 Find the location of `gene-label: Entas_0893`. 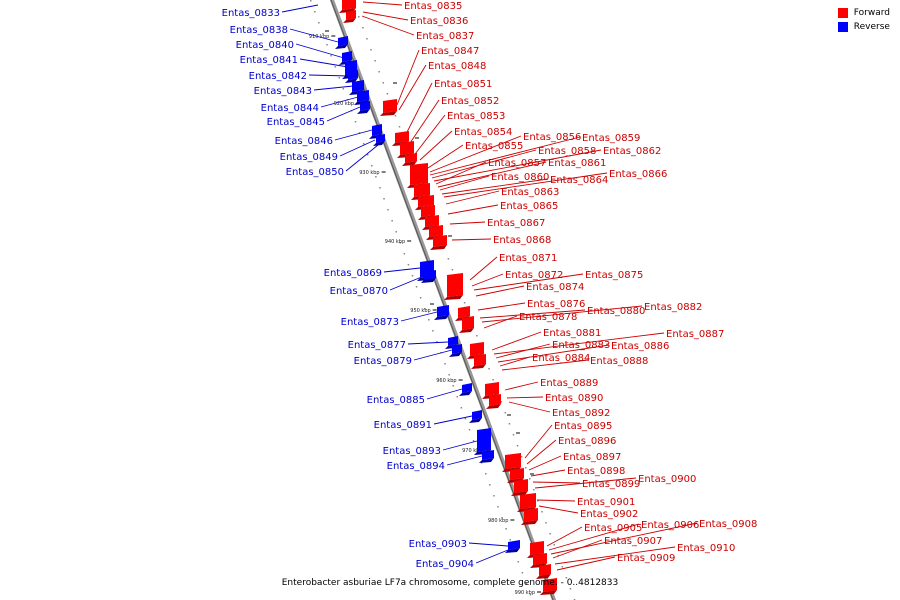

gene-label: Entas_0893 is located at coordinates (412, 451).